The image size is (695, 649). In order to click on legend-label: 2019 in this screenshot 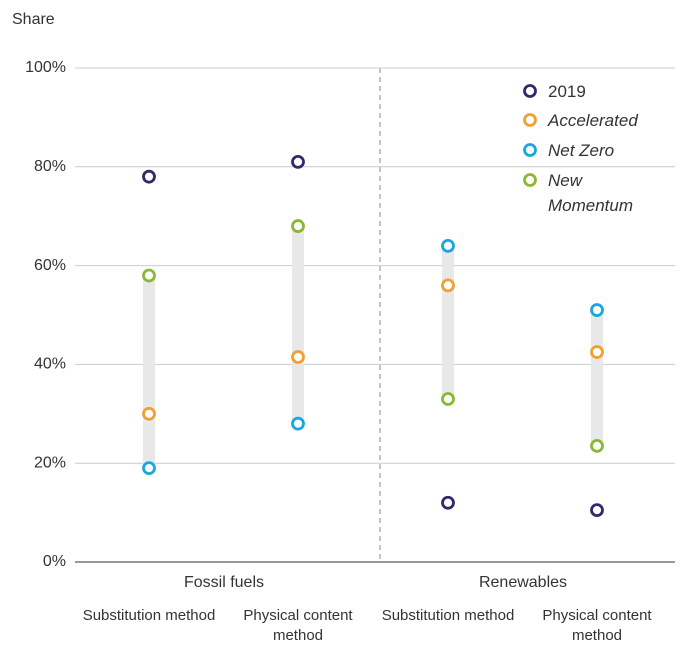, I will do `click(567, 91)`.